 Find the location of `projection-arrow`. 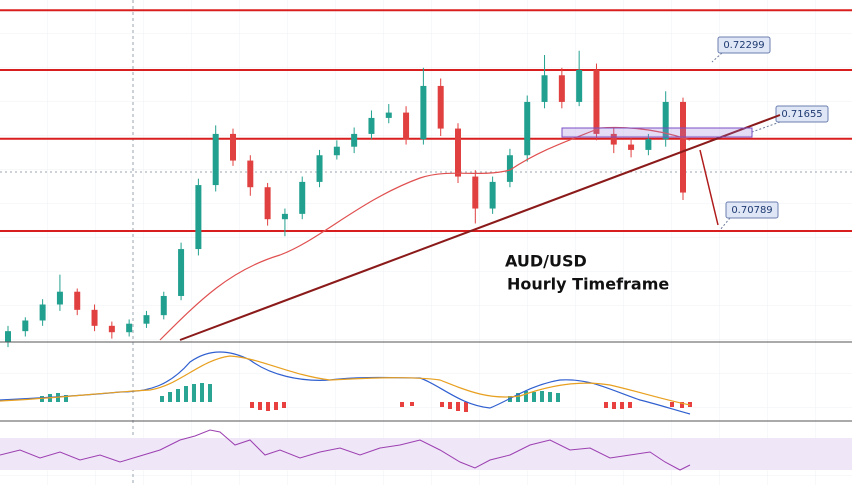

projection-arrow is located at coordinates (709, 187).